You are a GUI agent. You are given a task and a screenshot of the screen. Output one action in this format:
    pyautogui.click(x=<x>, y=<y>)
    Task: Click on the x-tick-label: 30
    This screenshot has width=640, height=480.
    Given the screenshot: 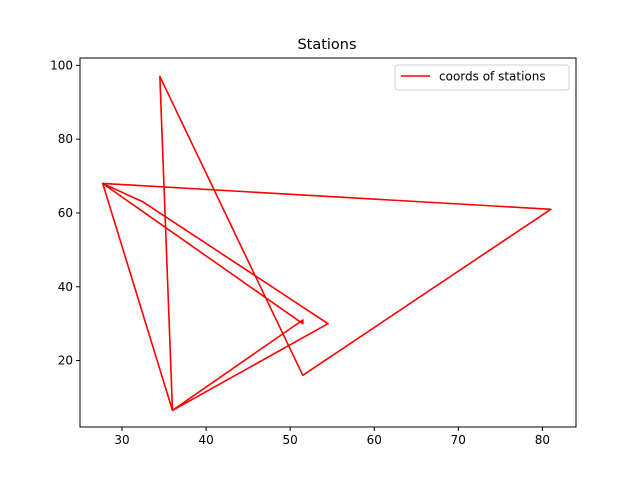 What is the action you would take?
    pyautogui.click(x=121, y=440)
    